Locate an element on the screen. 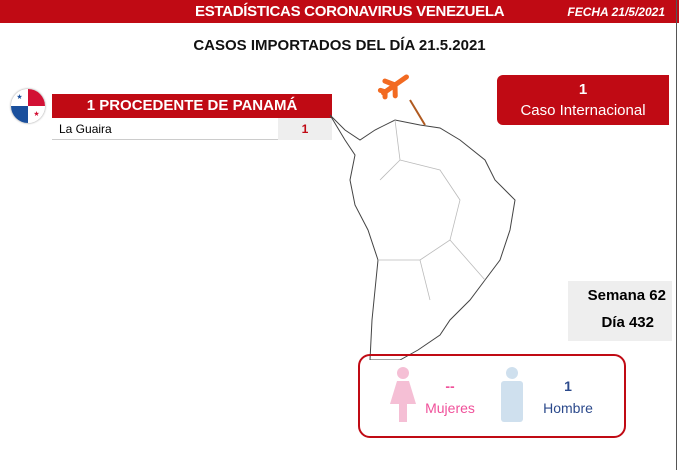  panama-flag-icon: ★ ★ is located at coordinates (28, 106).